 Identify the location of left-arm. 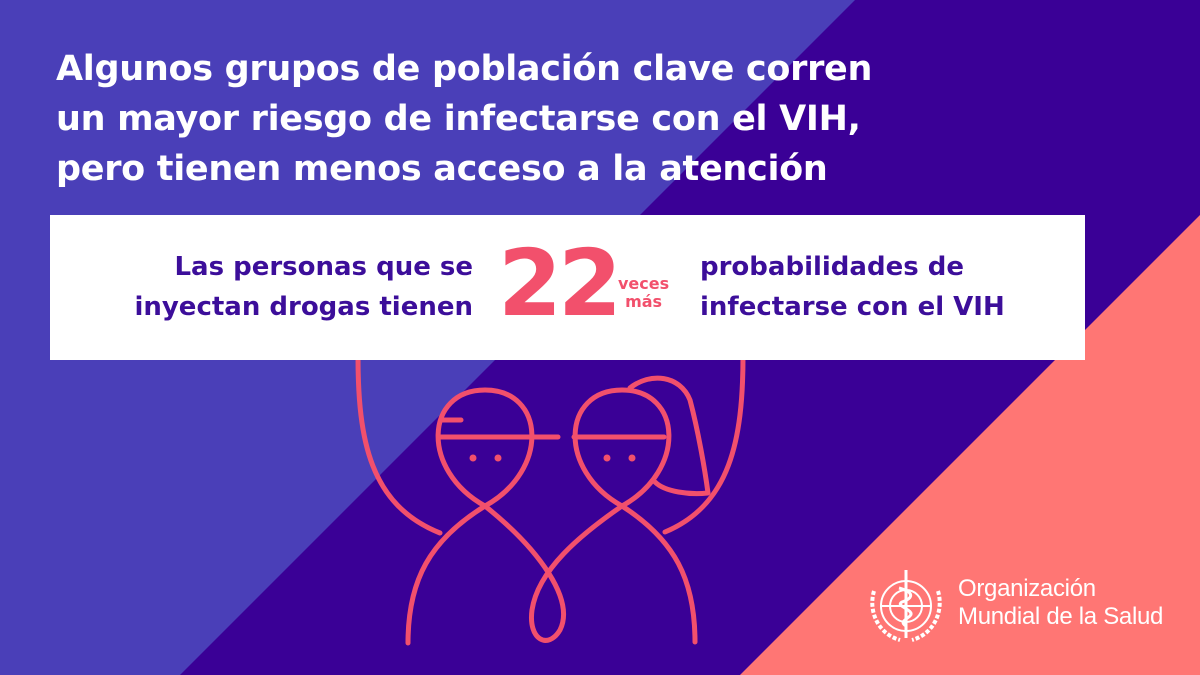
(399, 444).